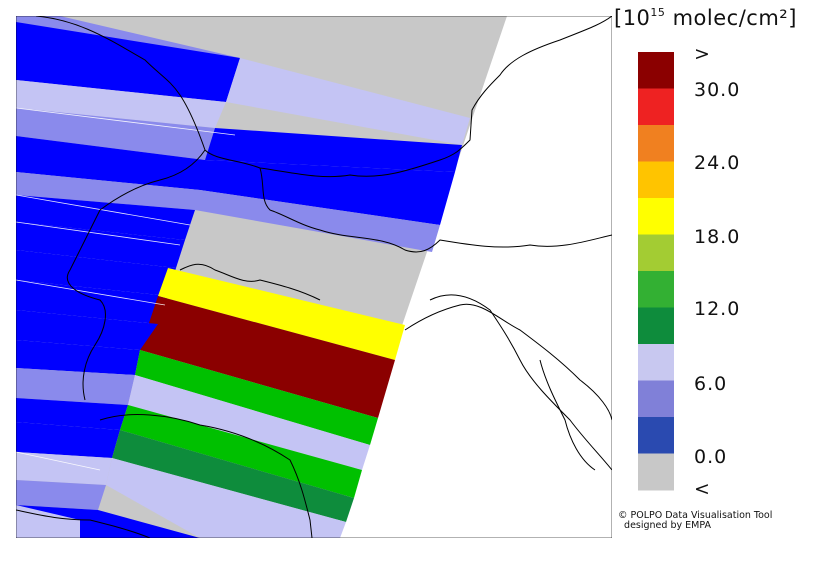  I want to click on legend-label-over: >, so click(702, 54).